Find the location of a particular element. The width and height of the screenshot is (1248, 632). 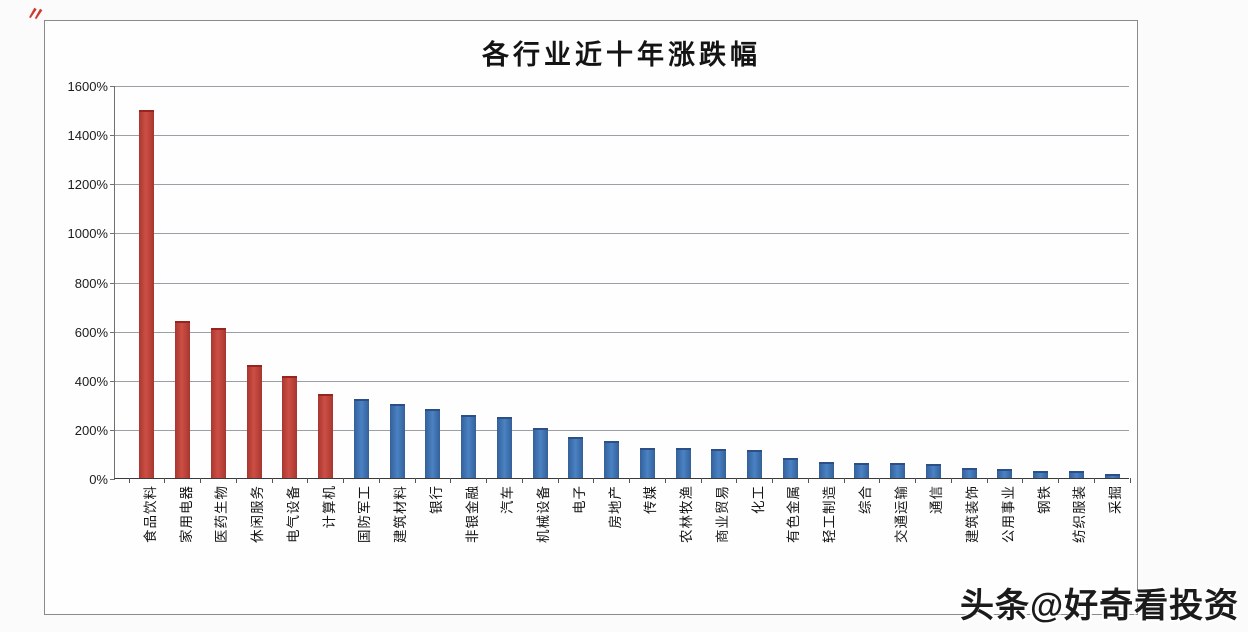

bar-非银金融 is located at coordinates (469, 446).